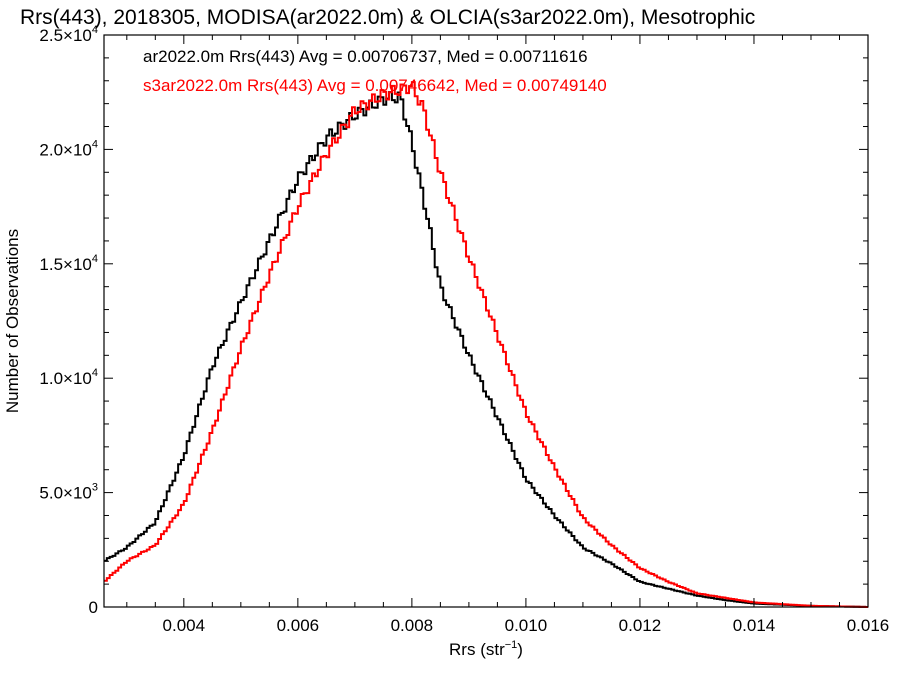  What do you see at coordinates (298, 625) in the screenshot?
I see `x-tick-label: 0.006` at bounding box center [298, 625].